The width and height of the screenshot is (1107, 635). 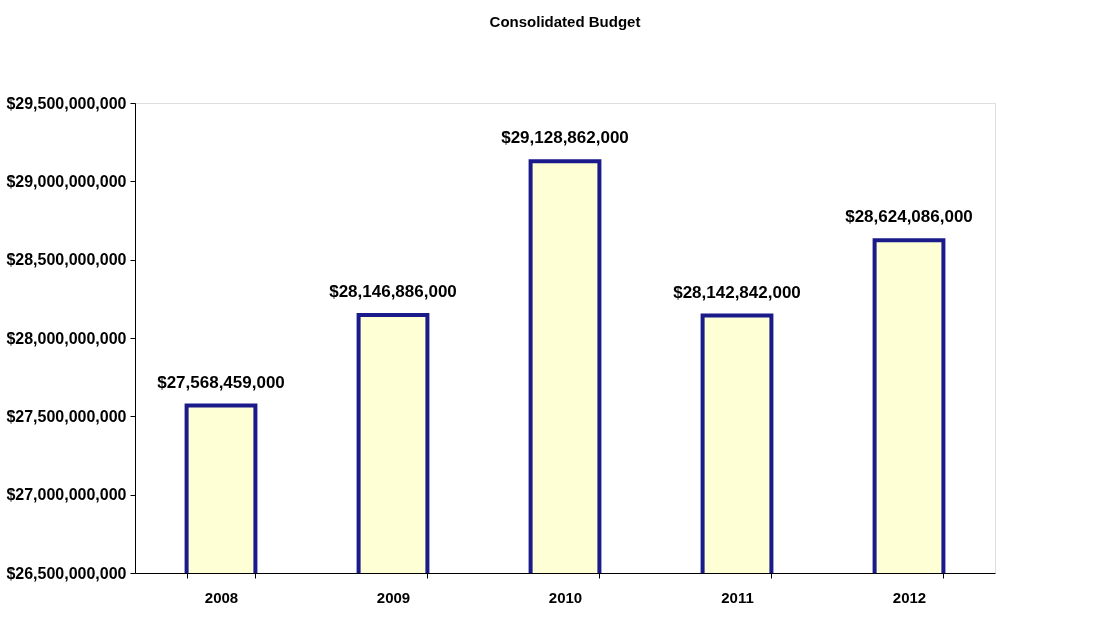 What do you see at coordinates (221, 382) in the screenshot?
I see `text: $27,568,459,000` at bounding box center [221, 382].